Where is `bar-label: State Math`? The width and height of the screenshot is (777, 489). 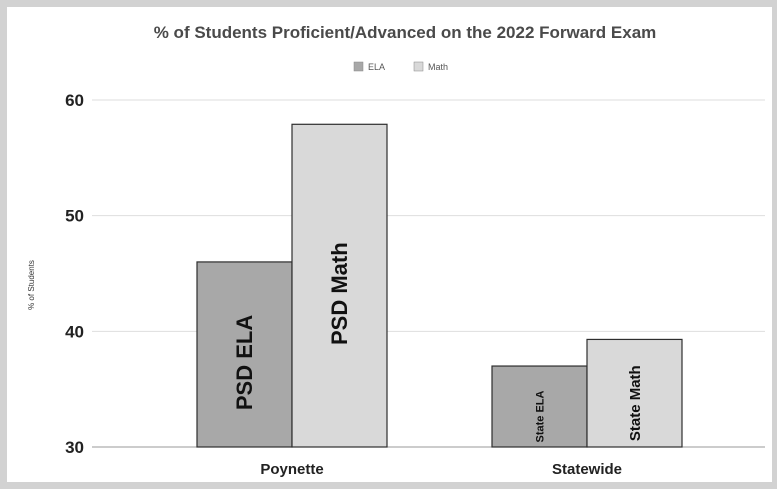 bar-label: State Math is located at coordinates (635, 403).